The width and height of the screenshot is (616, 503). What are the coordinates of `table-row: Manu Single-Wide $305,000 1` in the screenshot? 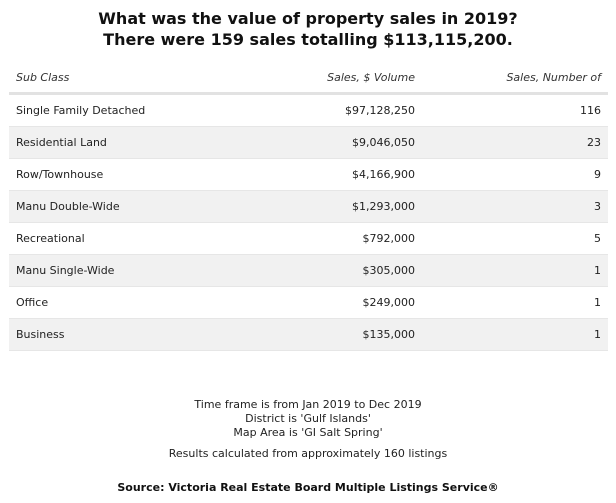 It's located at (308, 271).